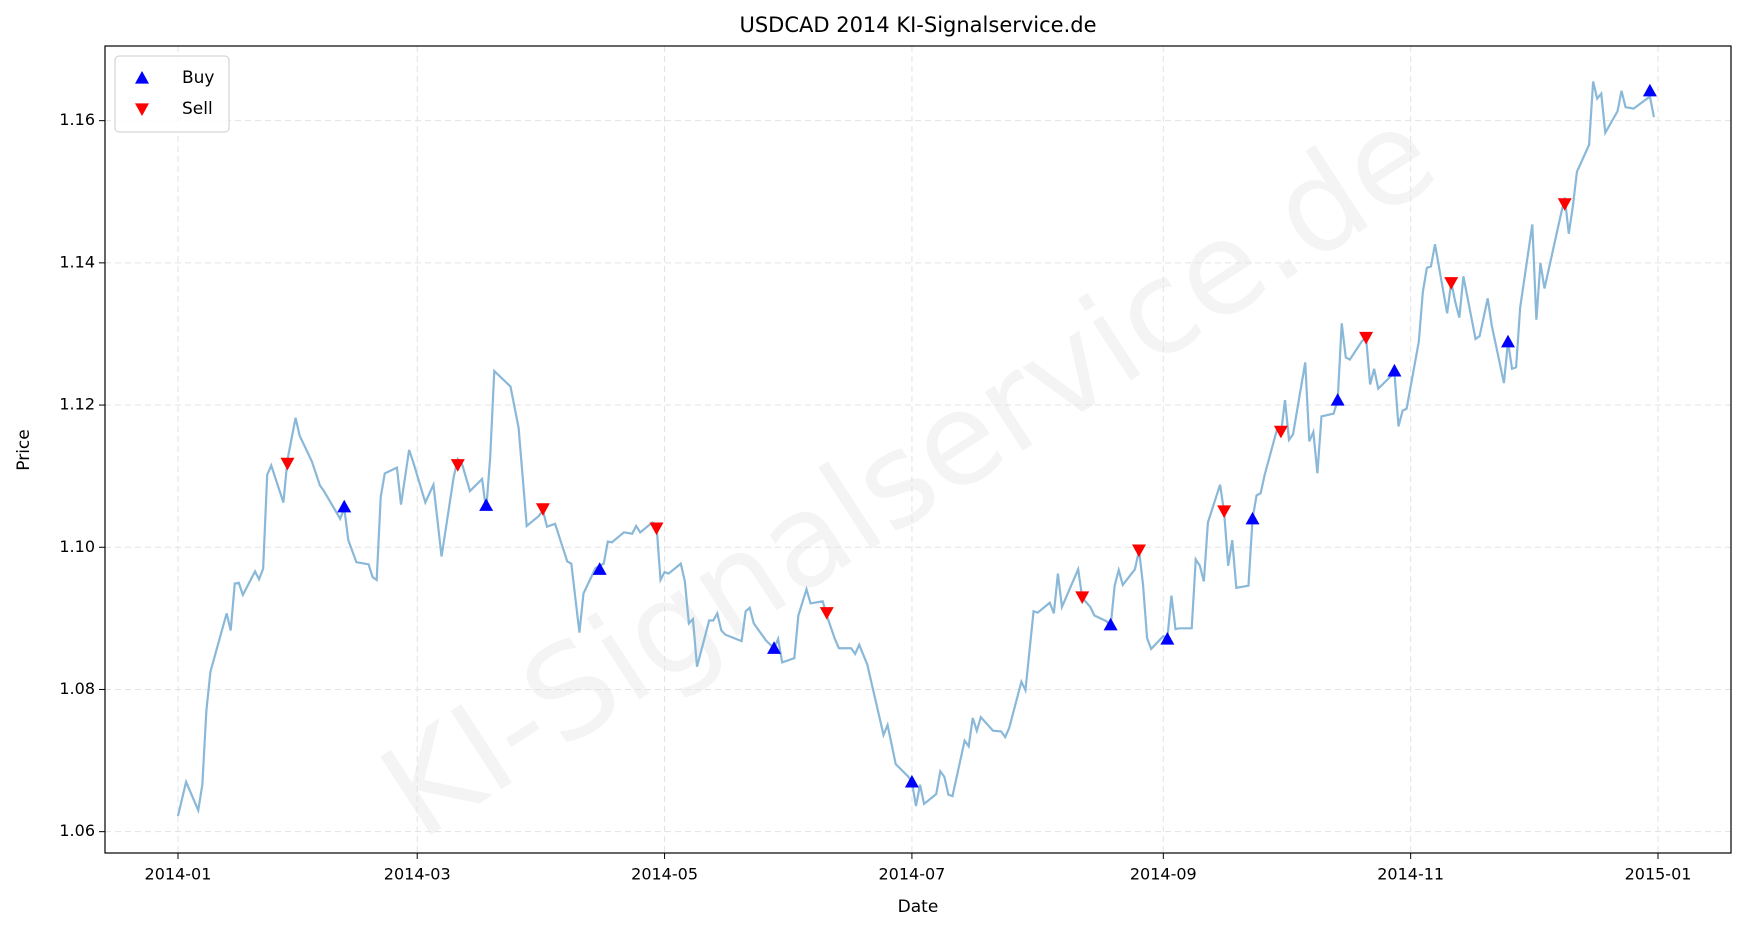 This screenshot has height=932, width=1746. What do you see at coordinates (917, 25) in the screenshot?
I see `chart-title: USDCAD 2014 KI-Signalservice.de` at bounding box center [917, 25].